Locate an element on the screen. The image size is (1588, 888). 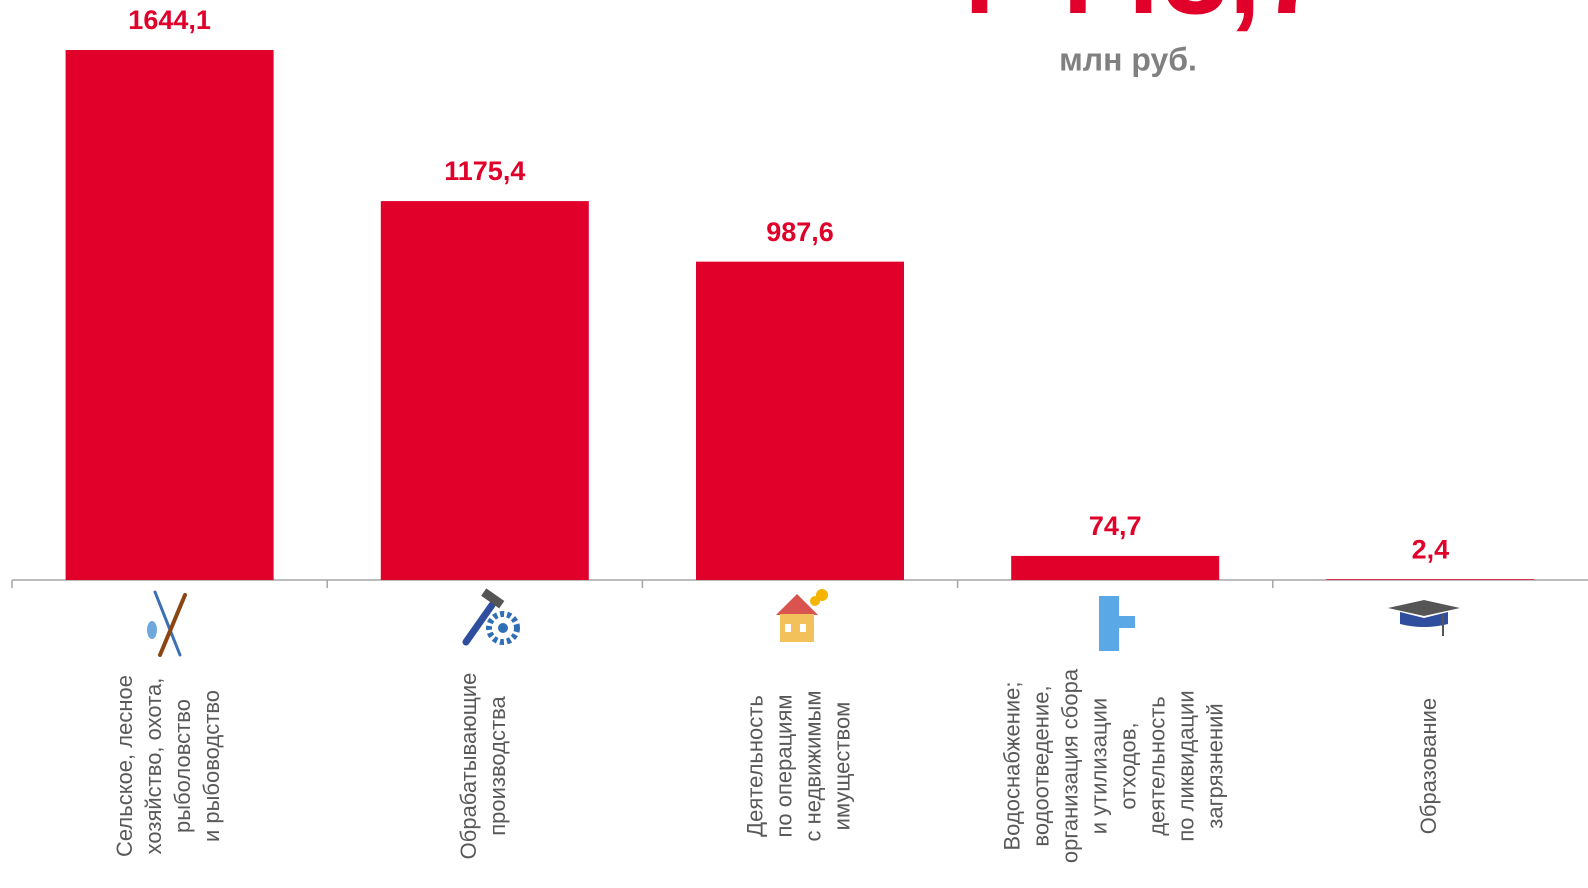
icon-house is located at coordinates (802, 615).